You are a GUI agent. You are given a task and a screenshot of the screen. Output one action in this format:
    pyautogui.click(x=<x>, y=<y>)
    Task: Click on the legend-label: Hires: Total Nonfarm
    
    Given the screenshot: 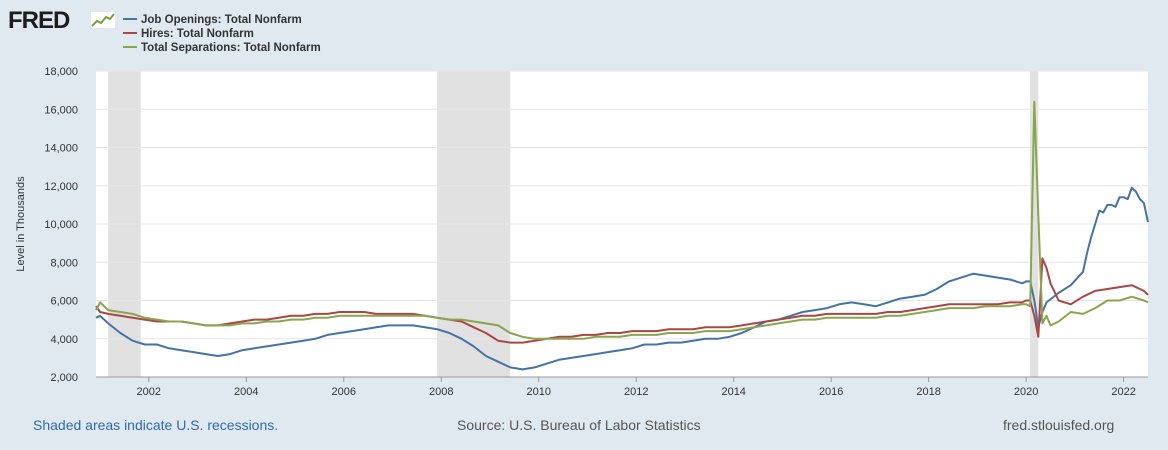 What is the action you would take?
    pyautogui.click(x=197, y=34)
    